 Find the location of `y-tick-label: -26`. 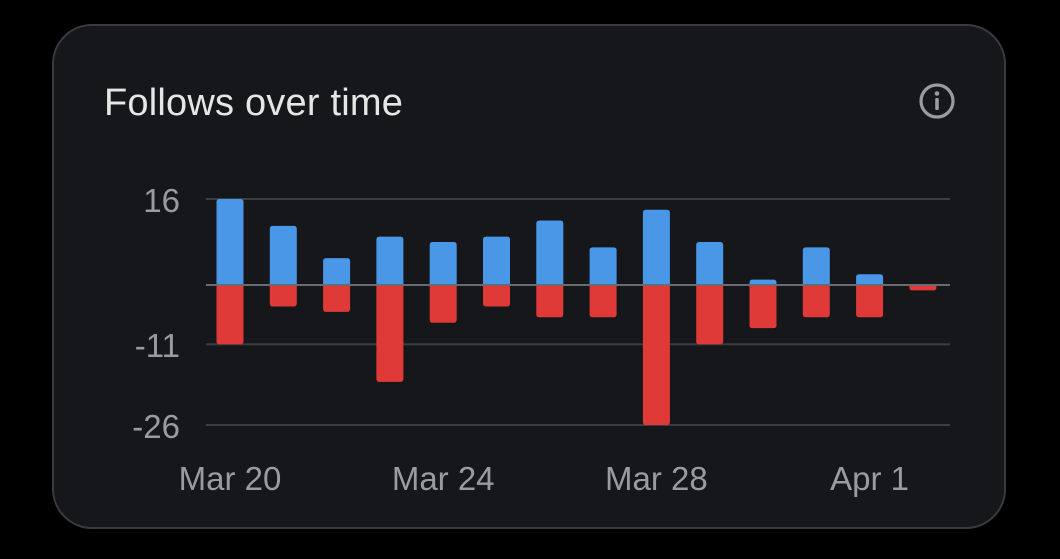

y-tick-label: -26 is located at coordinates (156, 426).